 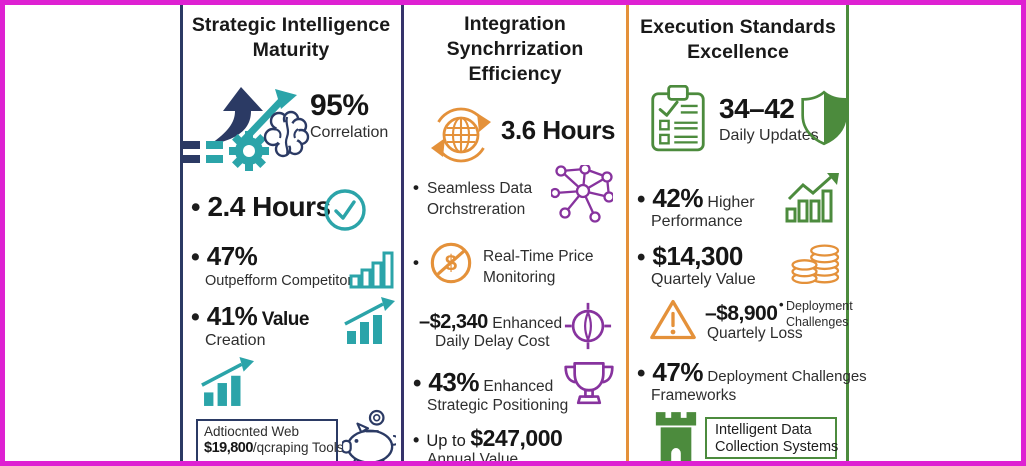 What do you see at coordinates (755, 333) in the screenshot?
I see `loss-below: Quartely Loss` at bounding box center [755, 333].